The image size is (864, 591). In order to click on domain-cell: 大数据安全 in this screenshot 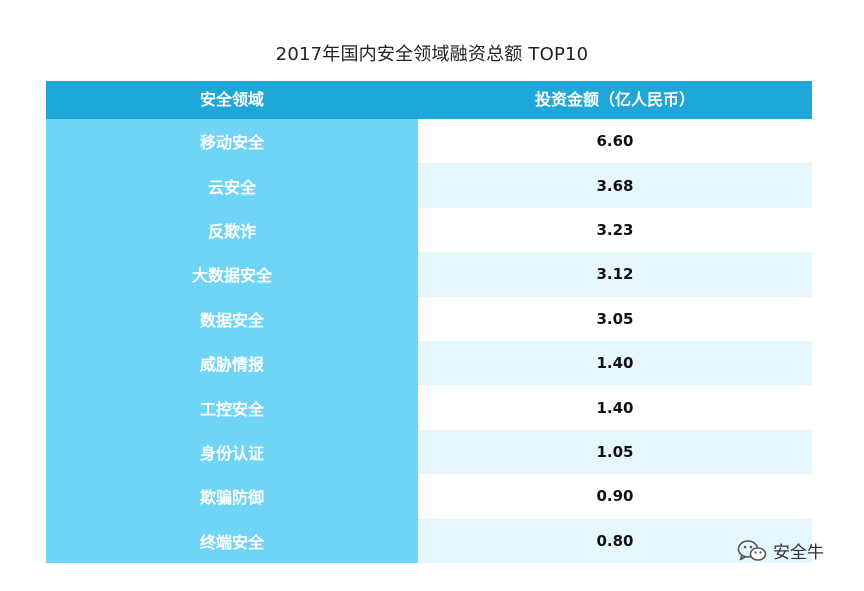, I will do `click(232, 274)`.